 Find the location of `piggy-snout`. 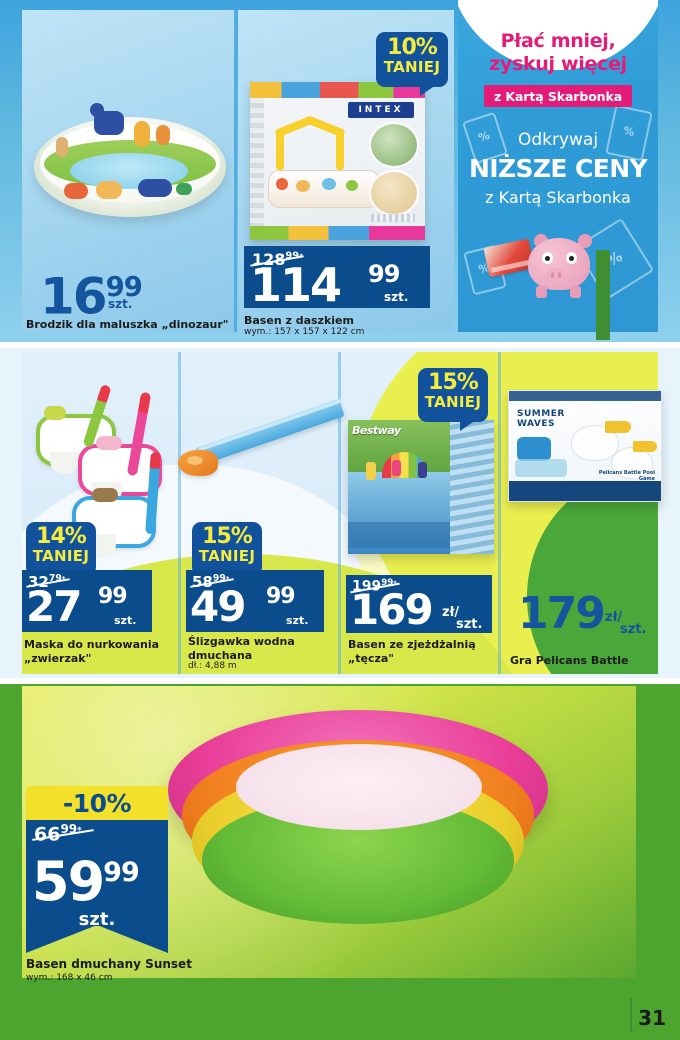

piggy-snout is located at coordinates (556, 275).